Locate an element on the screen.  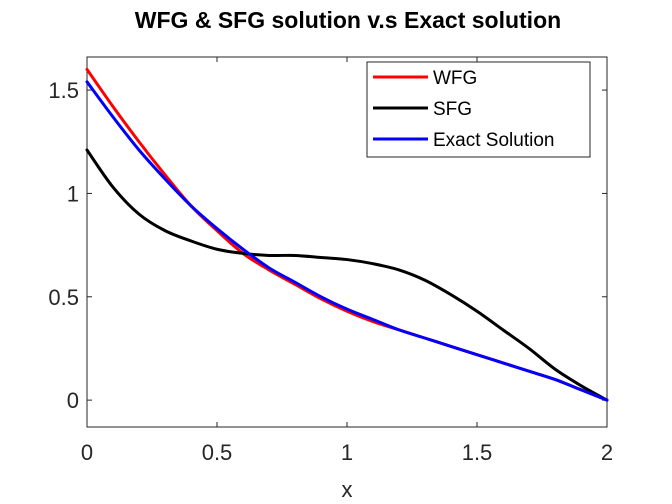
y-tick-label: 0 is located at coordinates (73, 400).